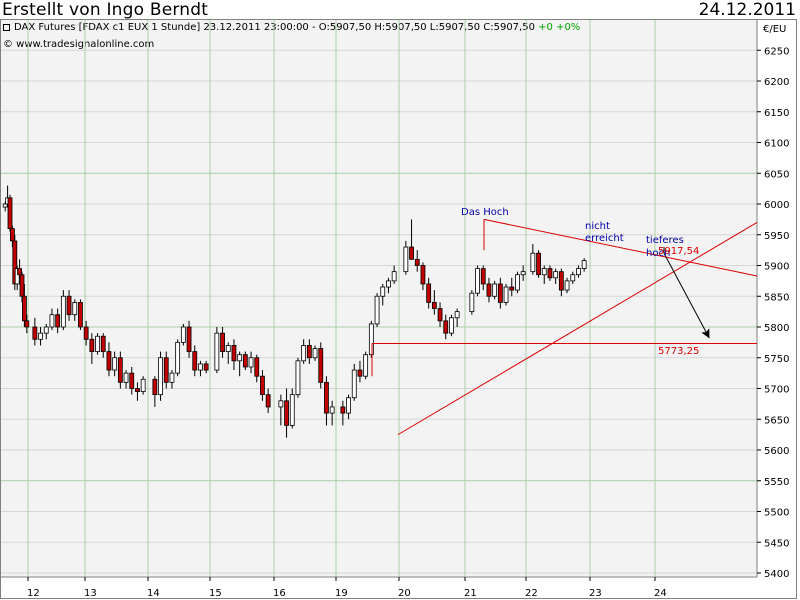 This screenshot has width=800, height=600. I want to click on series-toggle-icon, so click(6, 27).